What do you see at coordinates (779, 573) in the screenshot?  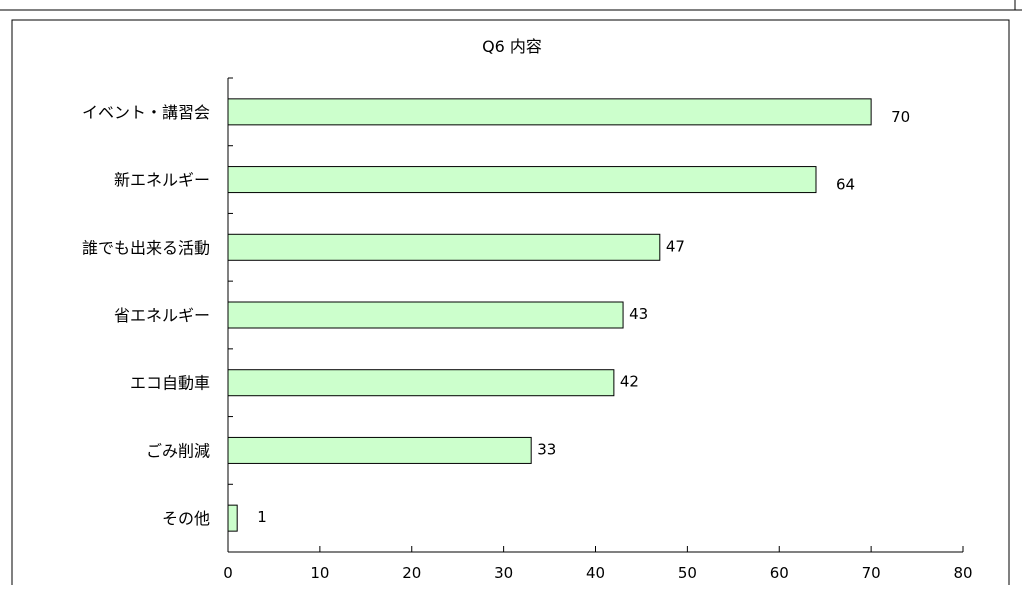 I see `x-tick-label: 60` at bounding box center [779, 573].